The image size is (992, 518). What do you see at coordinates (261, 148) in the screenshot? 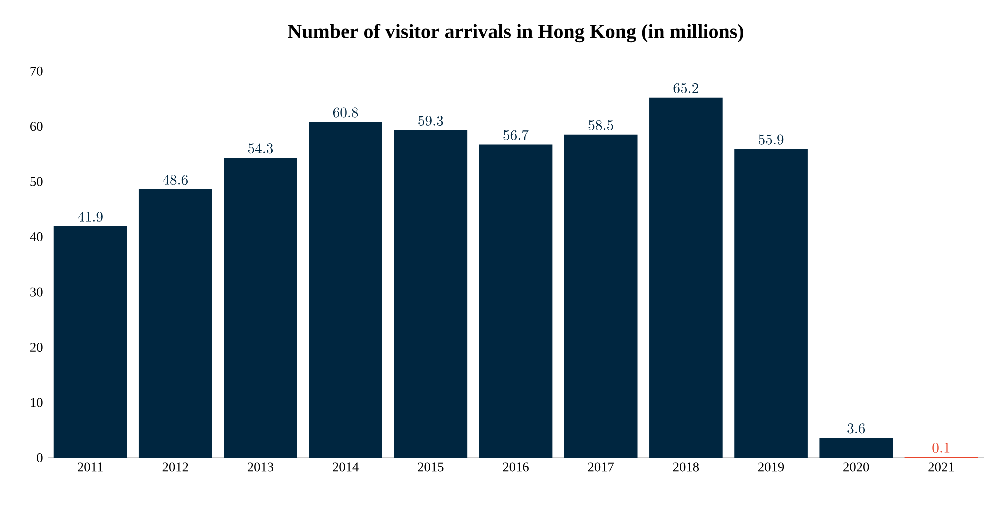
I see `data-label: 54.3` at bounding box center [261, 148].